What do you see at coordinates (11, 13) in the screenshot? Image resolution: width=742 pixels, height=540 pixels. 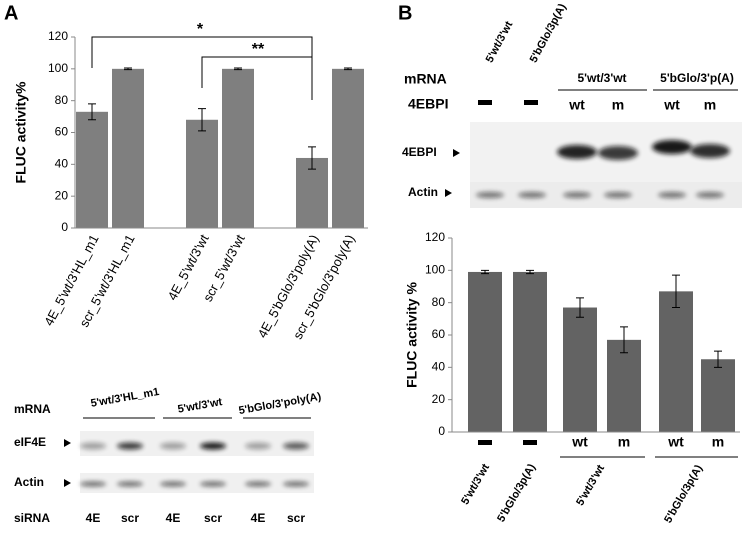 I see `panel-label: A` at bounding box center [11, 13].